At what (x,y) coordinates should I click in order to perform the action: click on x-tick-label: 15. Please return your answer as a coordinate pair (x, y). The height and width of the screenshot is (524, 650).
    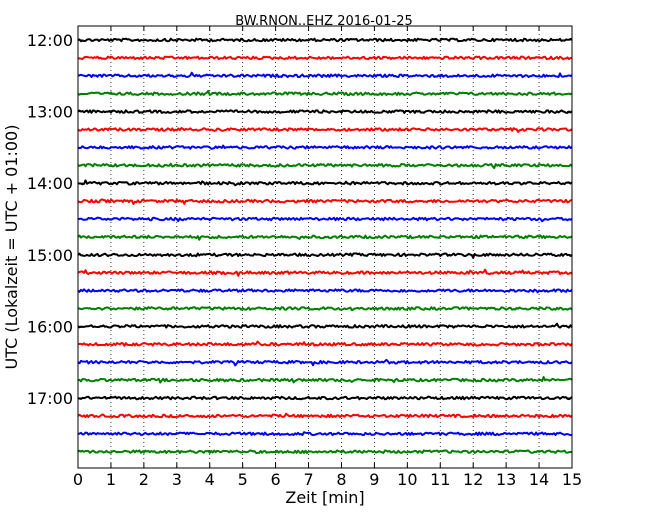
    Looking at the image, I should click on (572, 479).